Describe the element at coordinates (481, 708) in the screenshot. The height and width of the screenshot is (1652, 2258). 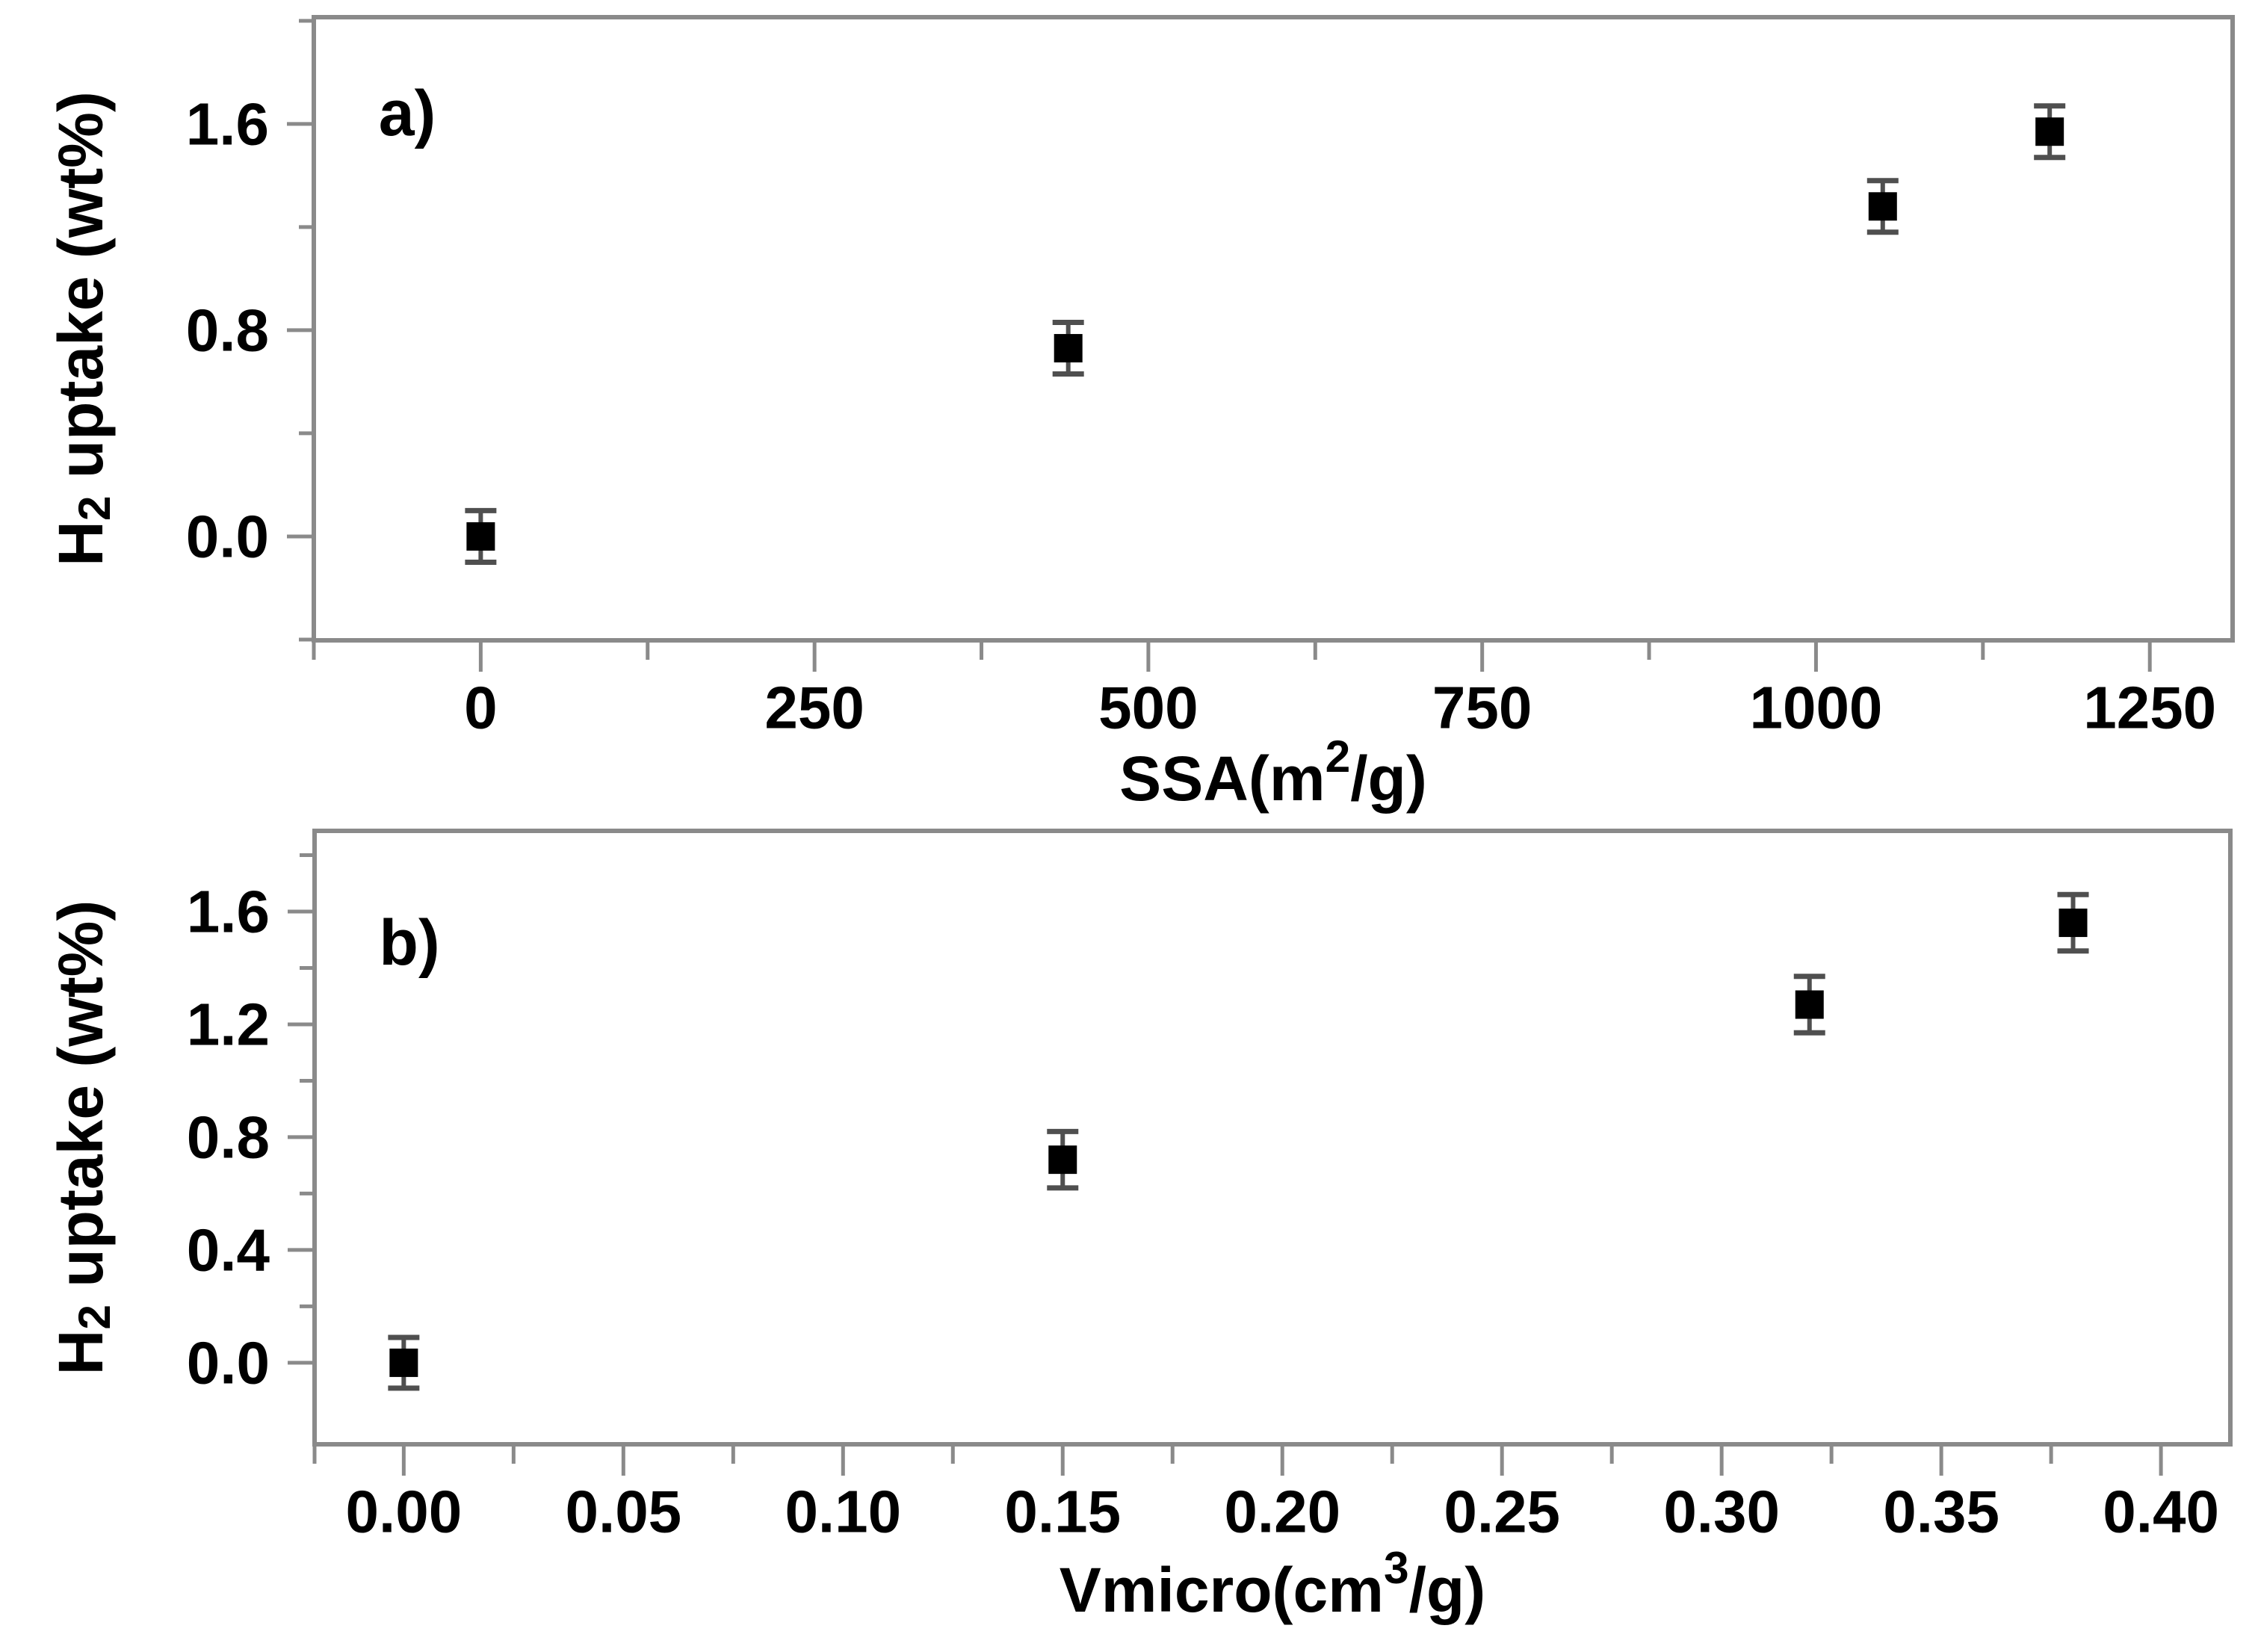
I see `x-tick-label: 0` at that location.